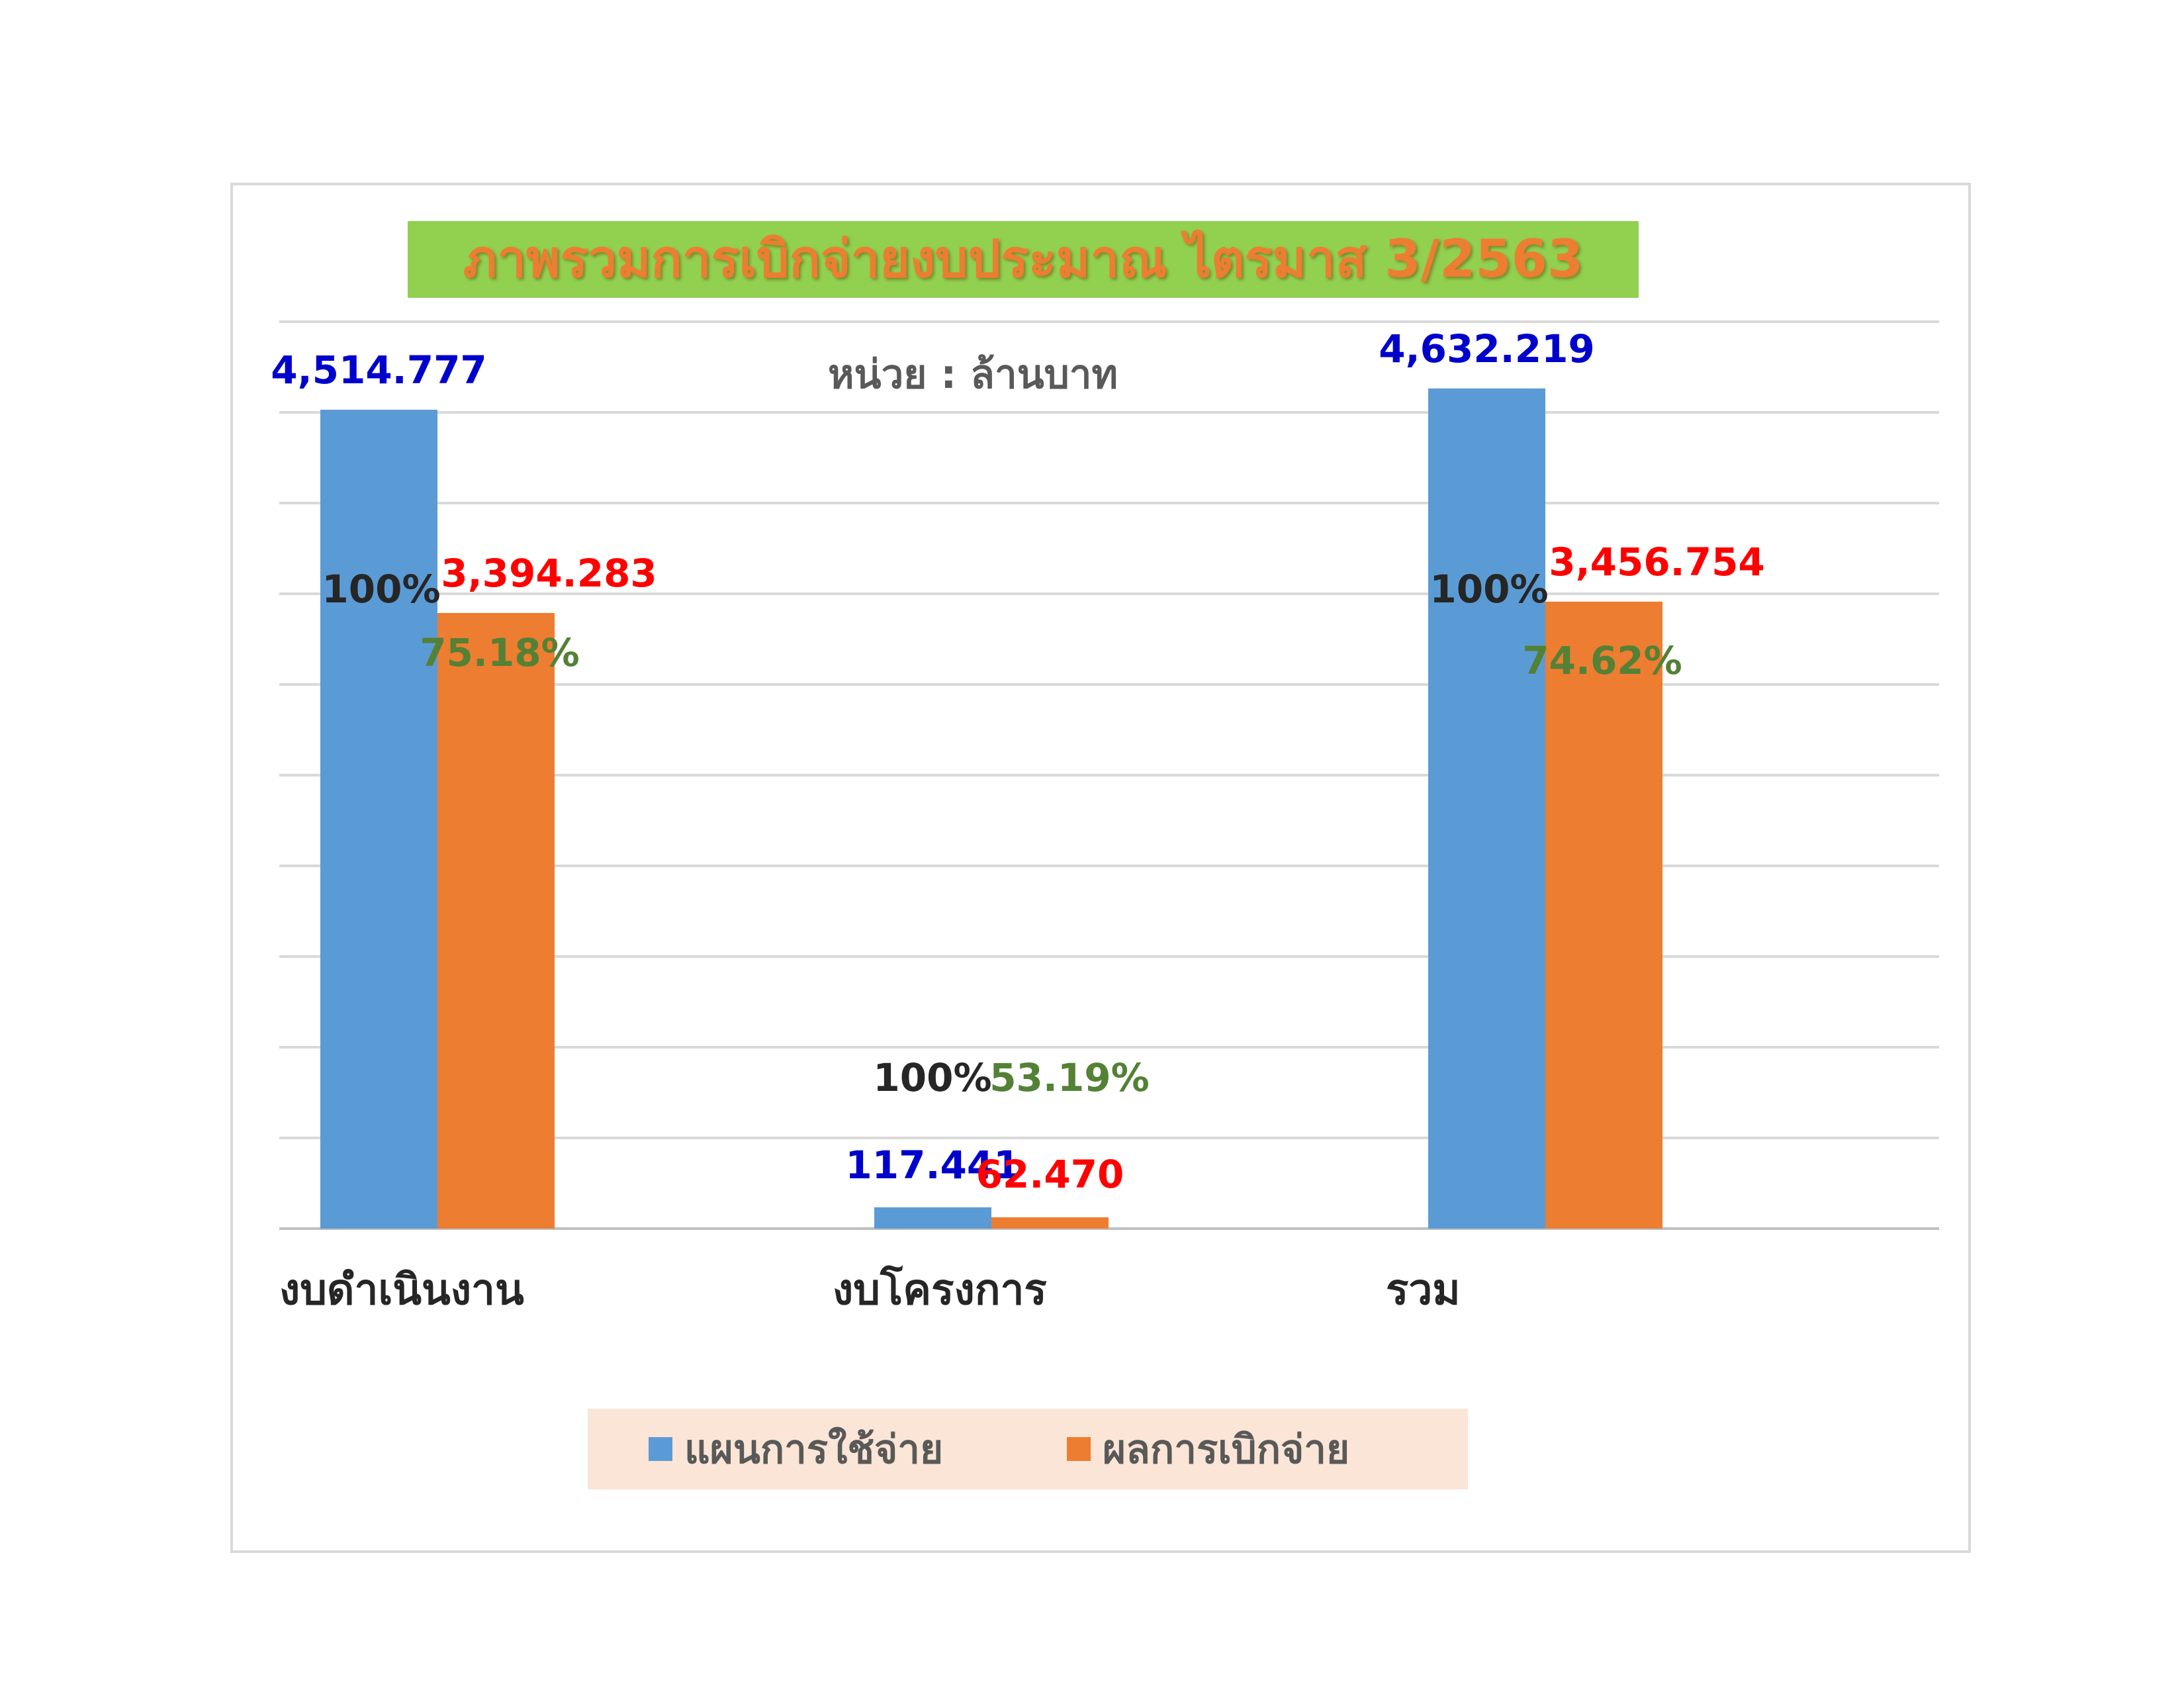  I want to click on category-labels: งบดำเนินงาน งบโครงการ รวม, so click(870, 1289).